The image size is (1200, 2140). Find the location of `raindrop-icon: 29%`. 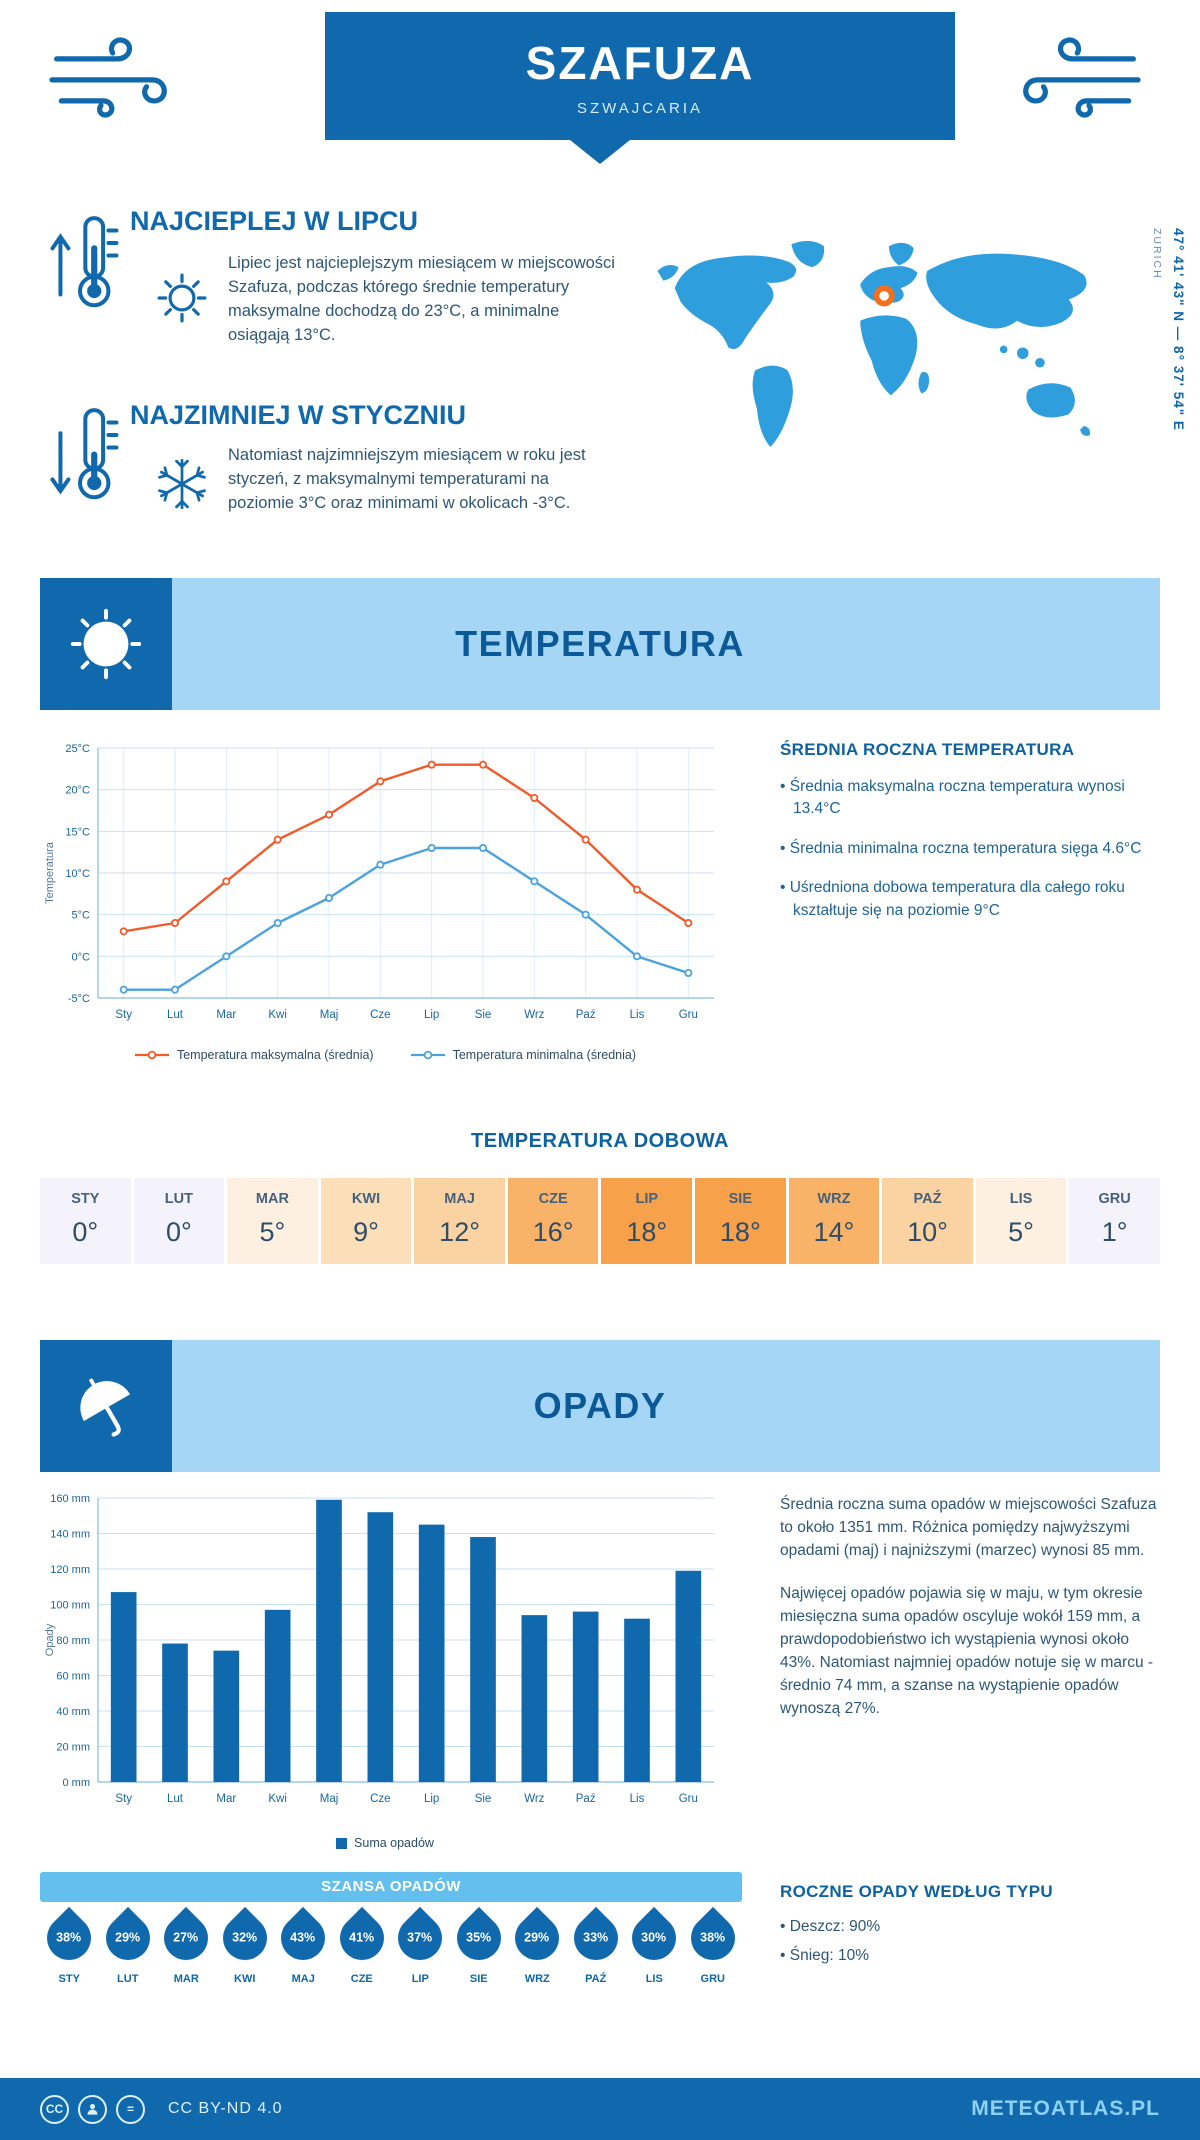

raindrop-icon: 29% is located at coordinates (127, 1938).